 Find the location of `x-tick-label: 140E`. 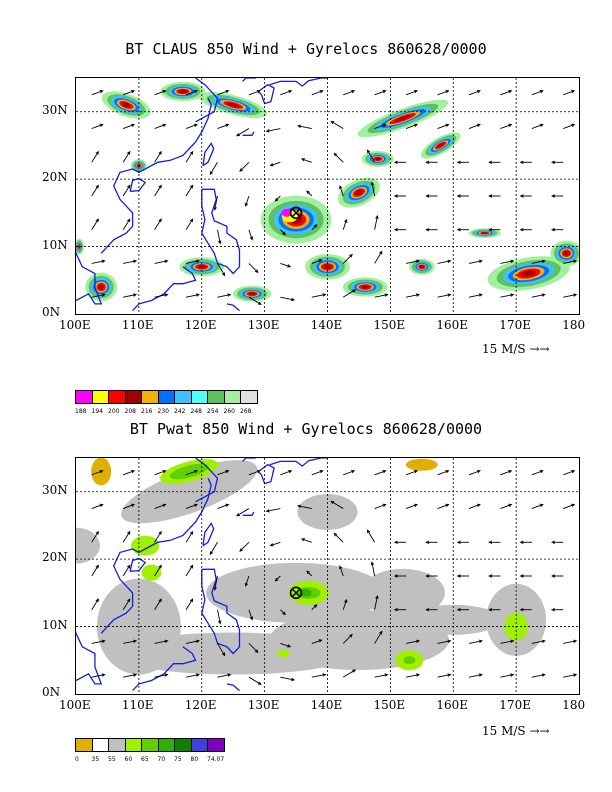

x-tick-label: 140E is located at coordinates (326, 325).